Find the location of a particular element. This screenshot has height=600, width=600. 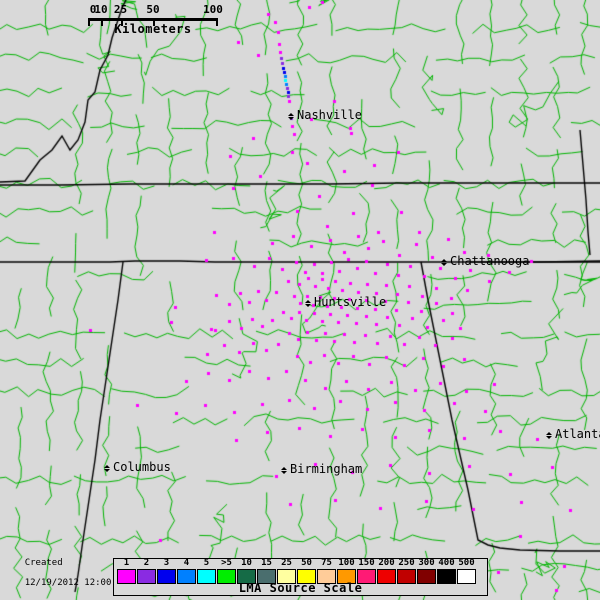

legend-entry-100: 100 is located at coordinates (346, 571).